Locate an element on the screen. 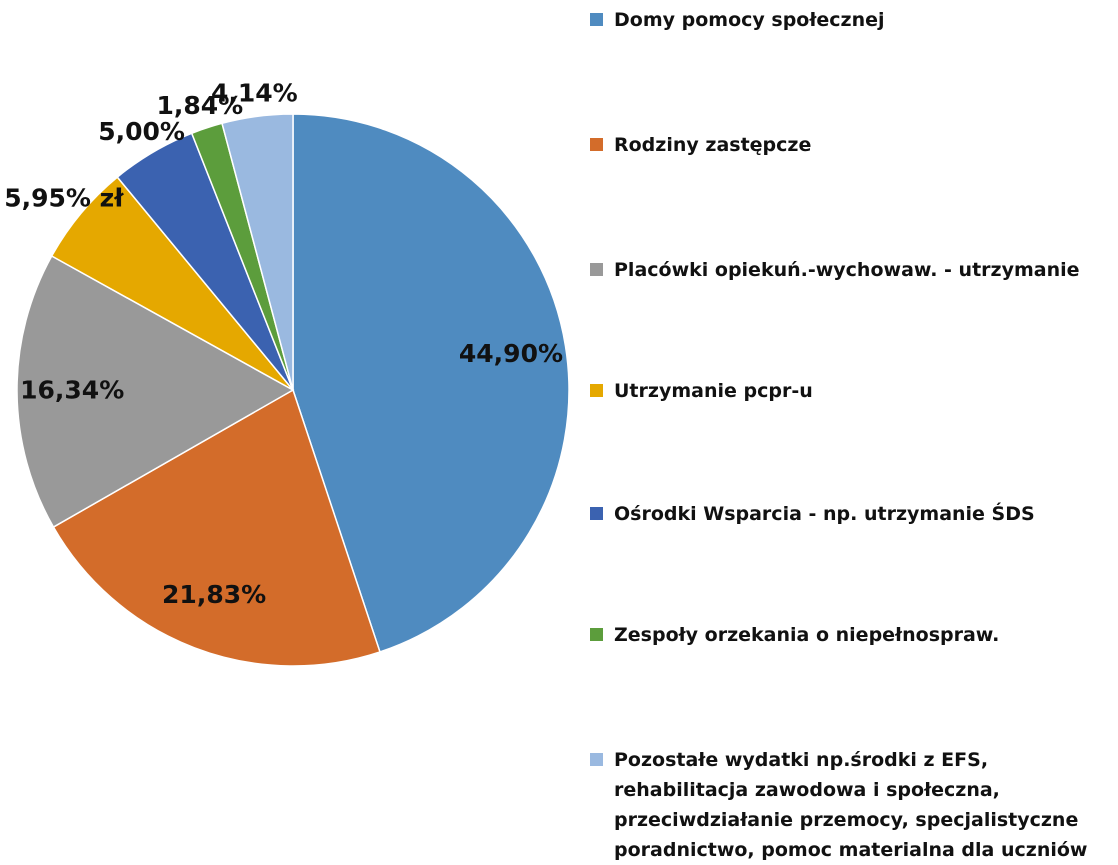 The width and height of the screenshot is (1118, 865). legend-label: Utrzymanie pcpr-u is located at coordinates (713, 391).